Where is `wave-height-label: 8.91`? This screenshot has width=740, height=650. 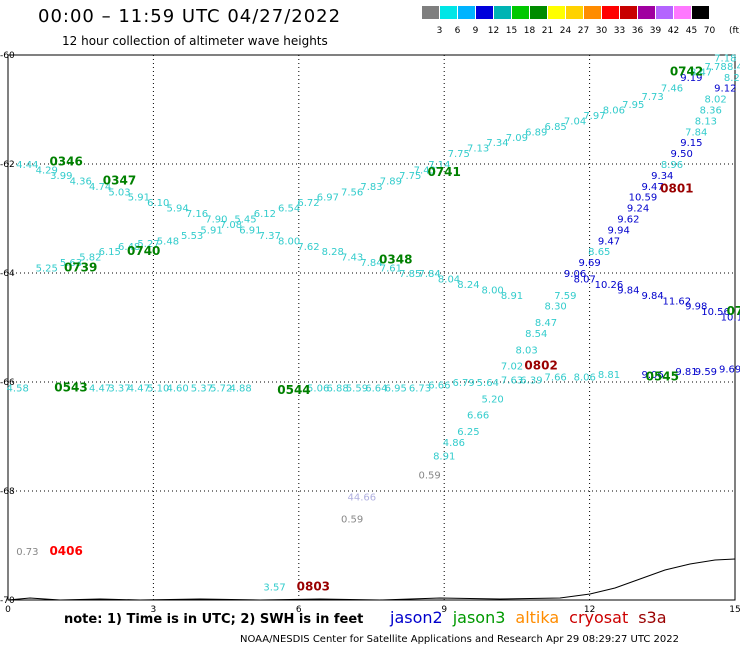
wave-height-label: 8.91 is located at coordinates (512, 296).